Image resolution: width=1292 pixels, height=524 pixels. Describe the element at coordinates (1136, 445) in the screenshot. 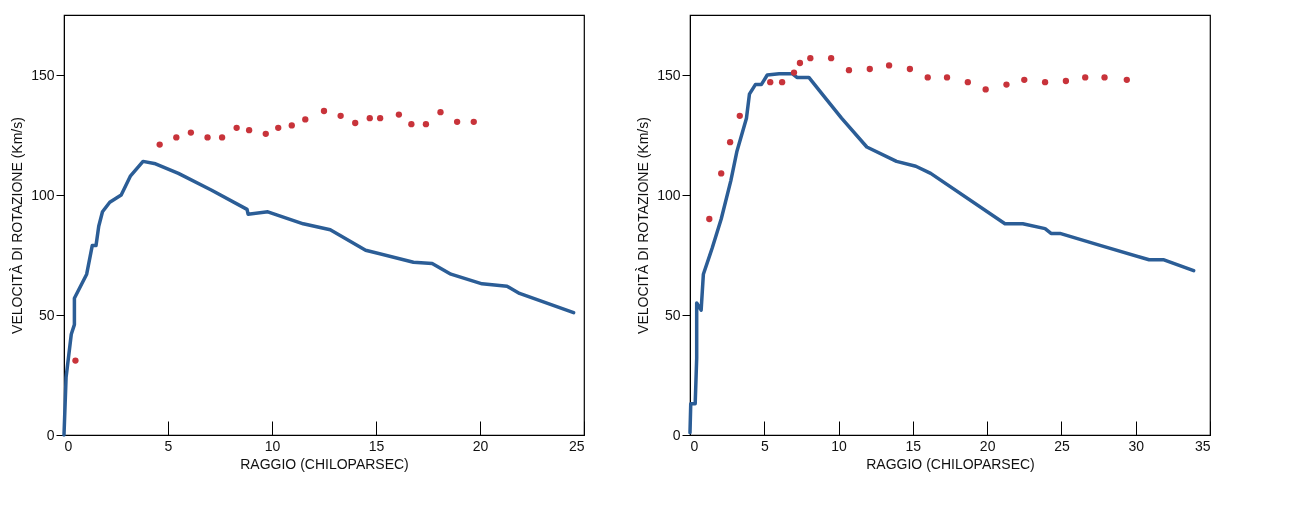

I see `x-tick-label: 30` at that location.